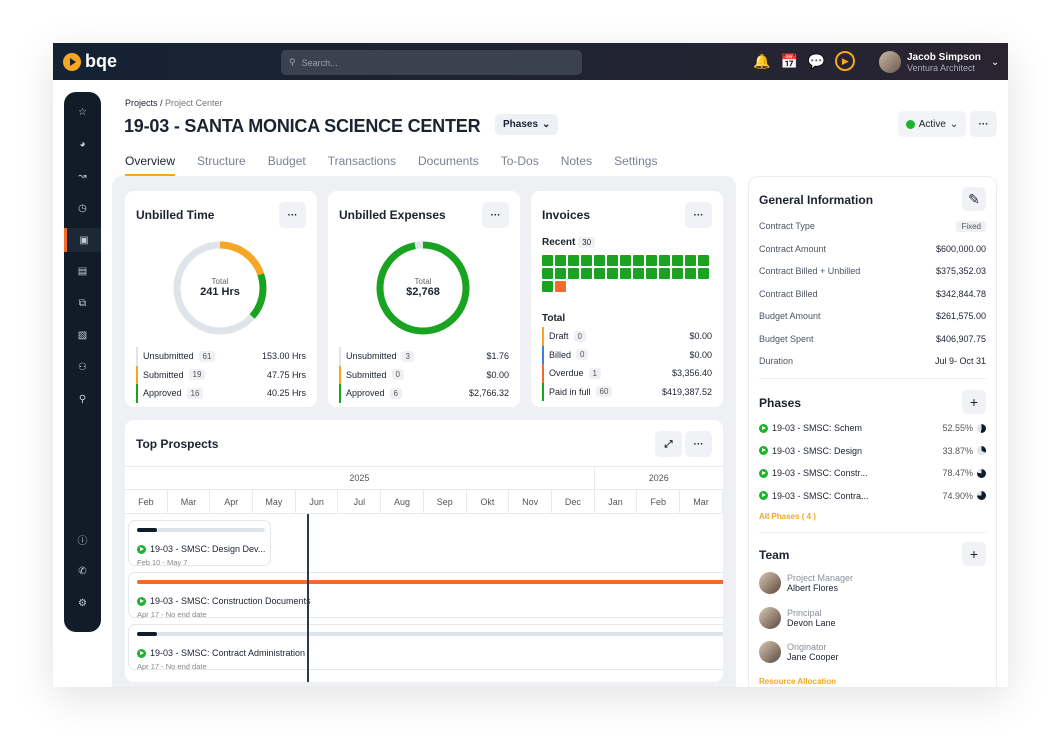 This screenshot has width=1061, height=750. Describe the element at coordinates (573, 502) in the screenshot. I see `month-label: Dec` at that location.